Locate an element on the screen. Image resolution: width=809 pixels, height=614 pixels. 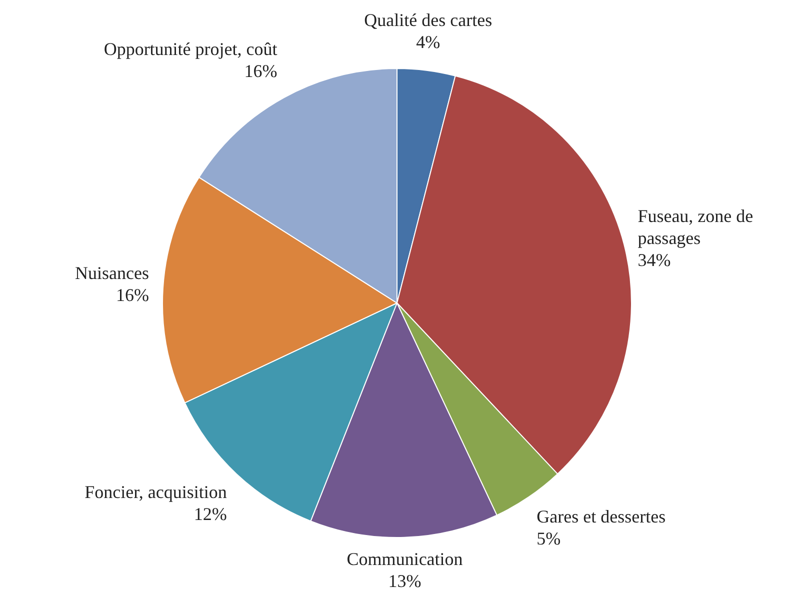
slice-label: Gares et dessertes is located at coordinates (601, 516).